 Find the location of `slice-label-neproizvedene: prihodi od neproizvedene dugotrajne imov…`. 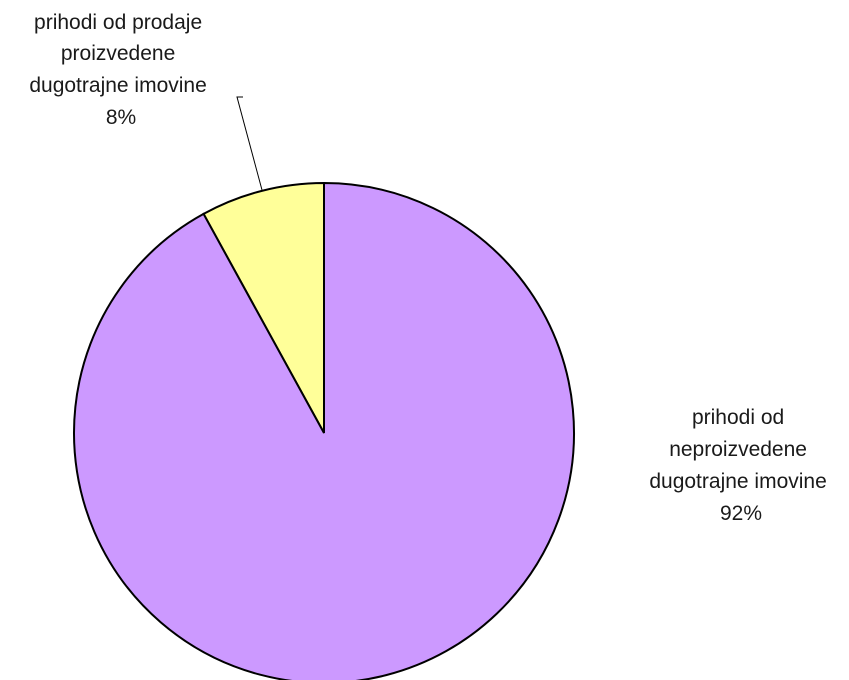

slice-label-neproizvedene: prihodi od neproizvedene dugotrajne imov… is located at coordinates (740, 465).